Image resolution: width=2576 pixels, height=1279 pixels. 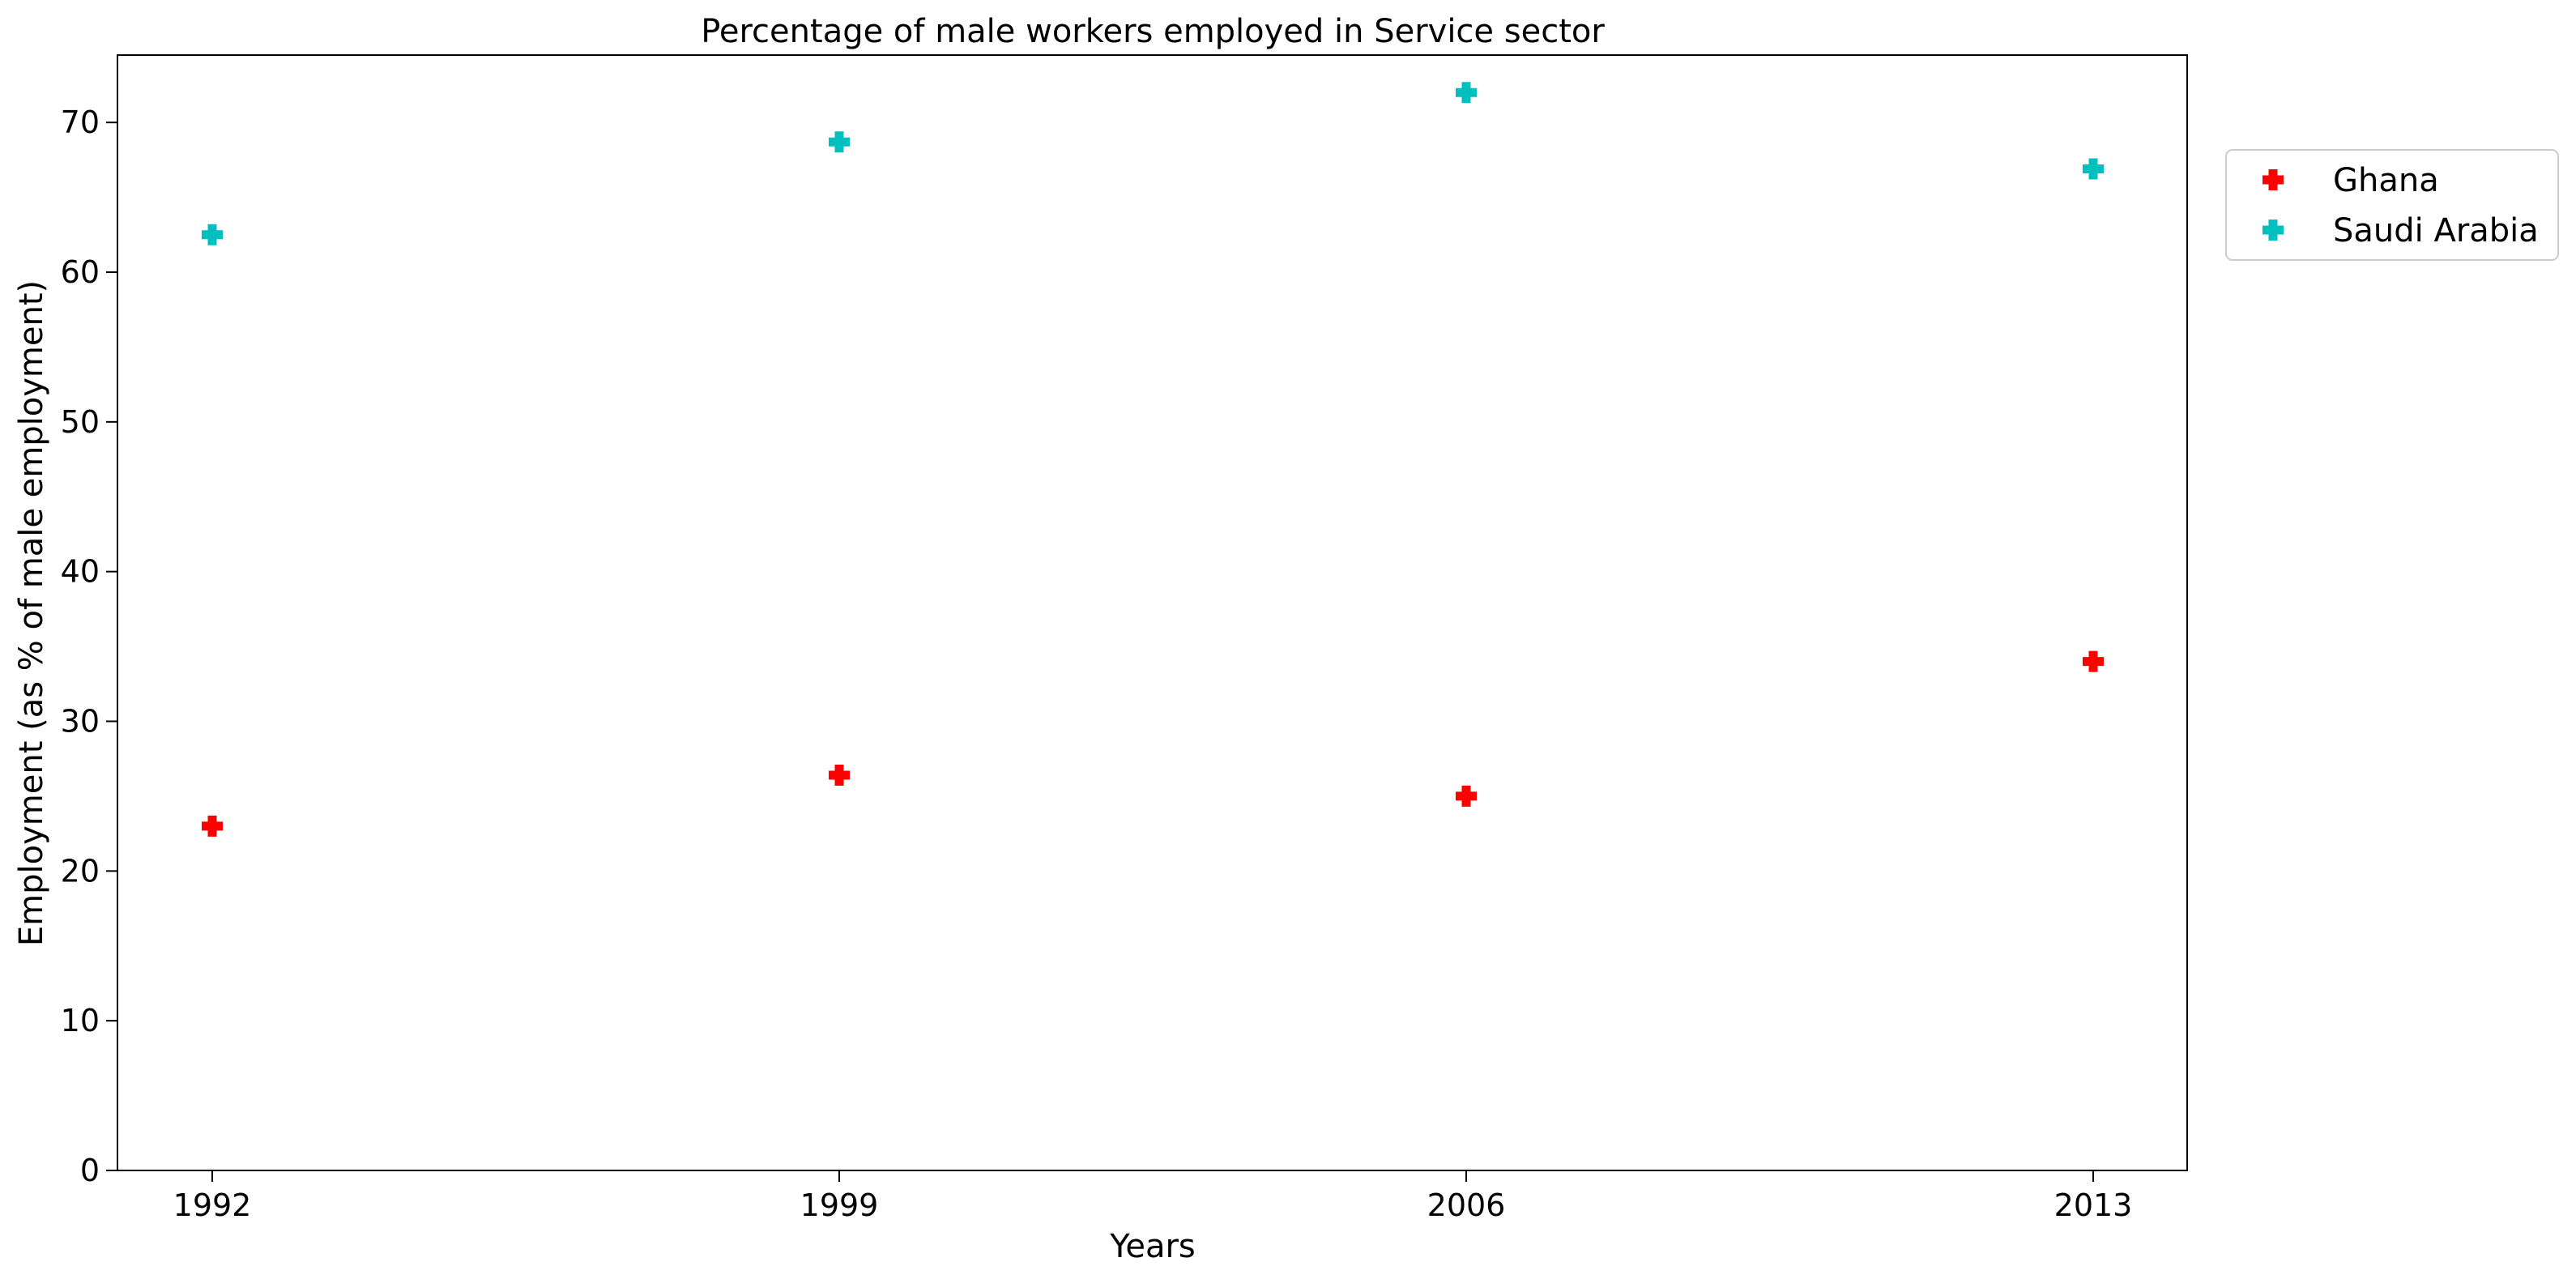 I want to click on legend-box, so click(x=2392, y=205).